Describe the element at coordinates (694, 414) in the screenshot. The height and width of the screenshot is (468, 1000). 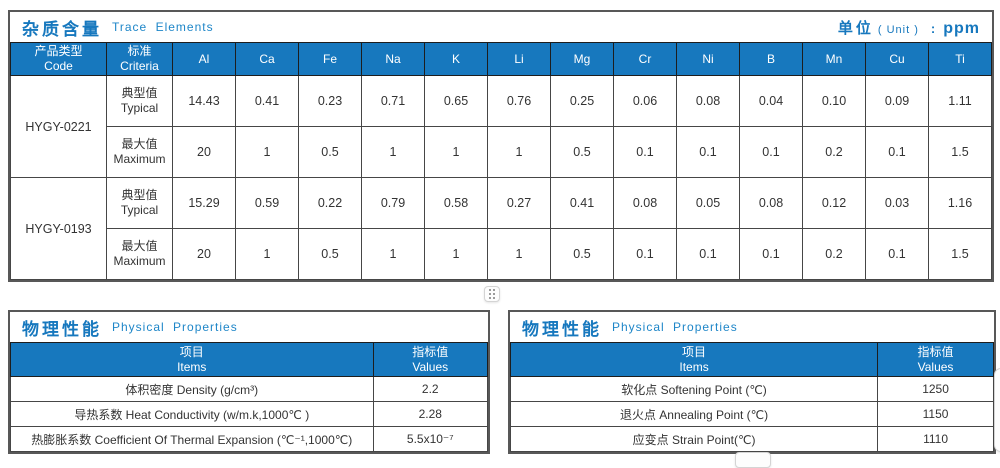
I see `item-cell: 退火点 Annealing Point (℃)` at that location.